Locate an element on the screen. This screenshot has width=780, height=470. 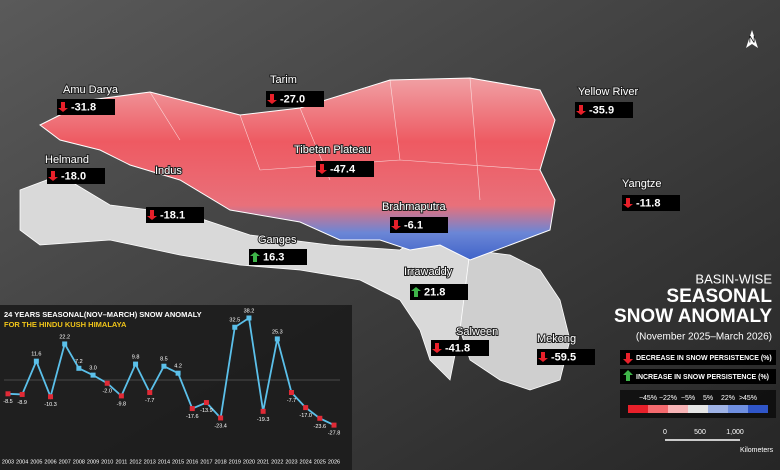
scale-tick: 500 is located at coordinates (700, 432).